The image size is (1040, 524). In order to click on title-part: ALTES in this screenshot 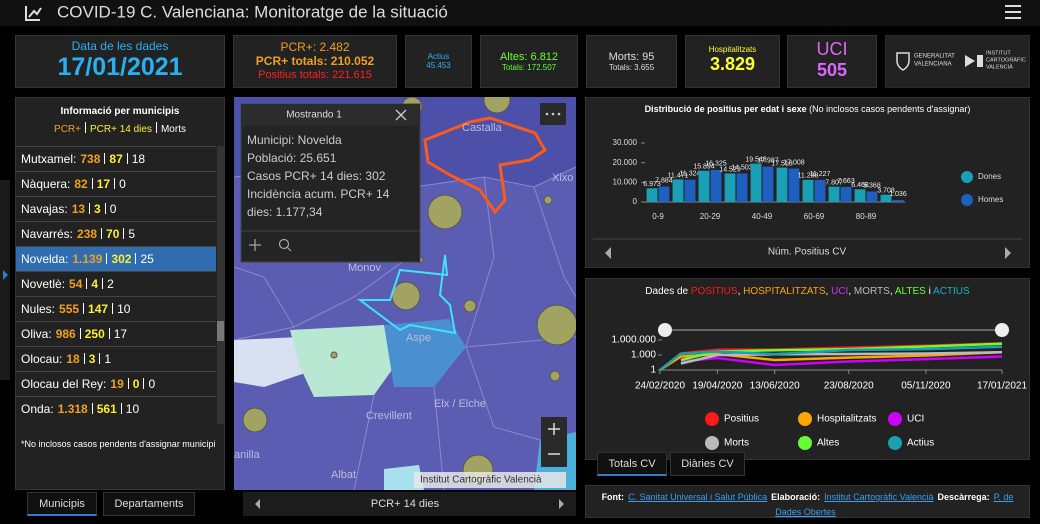, I will do `click(910, 291)`.